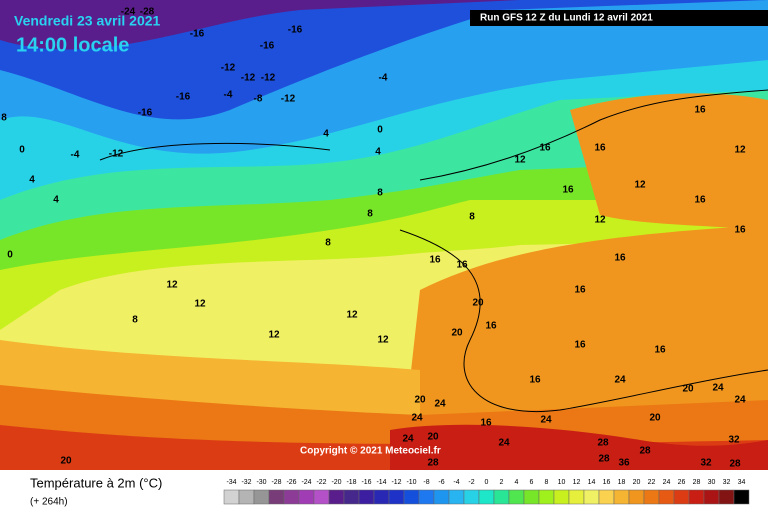  Describe the element at coordinates (592, 482) in the screenshot. I see `scale-tick-label: 14` at that location.